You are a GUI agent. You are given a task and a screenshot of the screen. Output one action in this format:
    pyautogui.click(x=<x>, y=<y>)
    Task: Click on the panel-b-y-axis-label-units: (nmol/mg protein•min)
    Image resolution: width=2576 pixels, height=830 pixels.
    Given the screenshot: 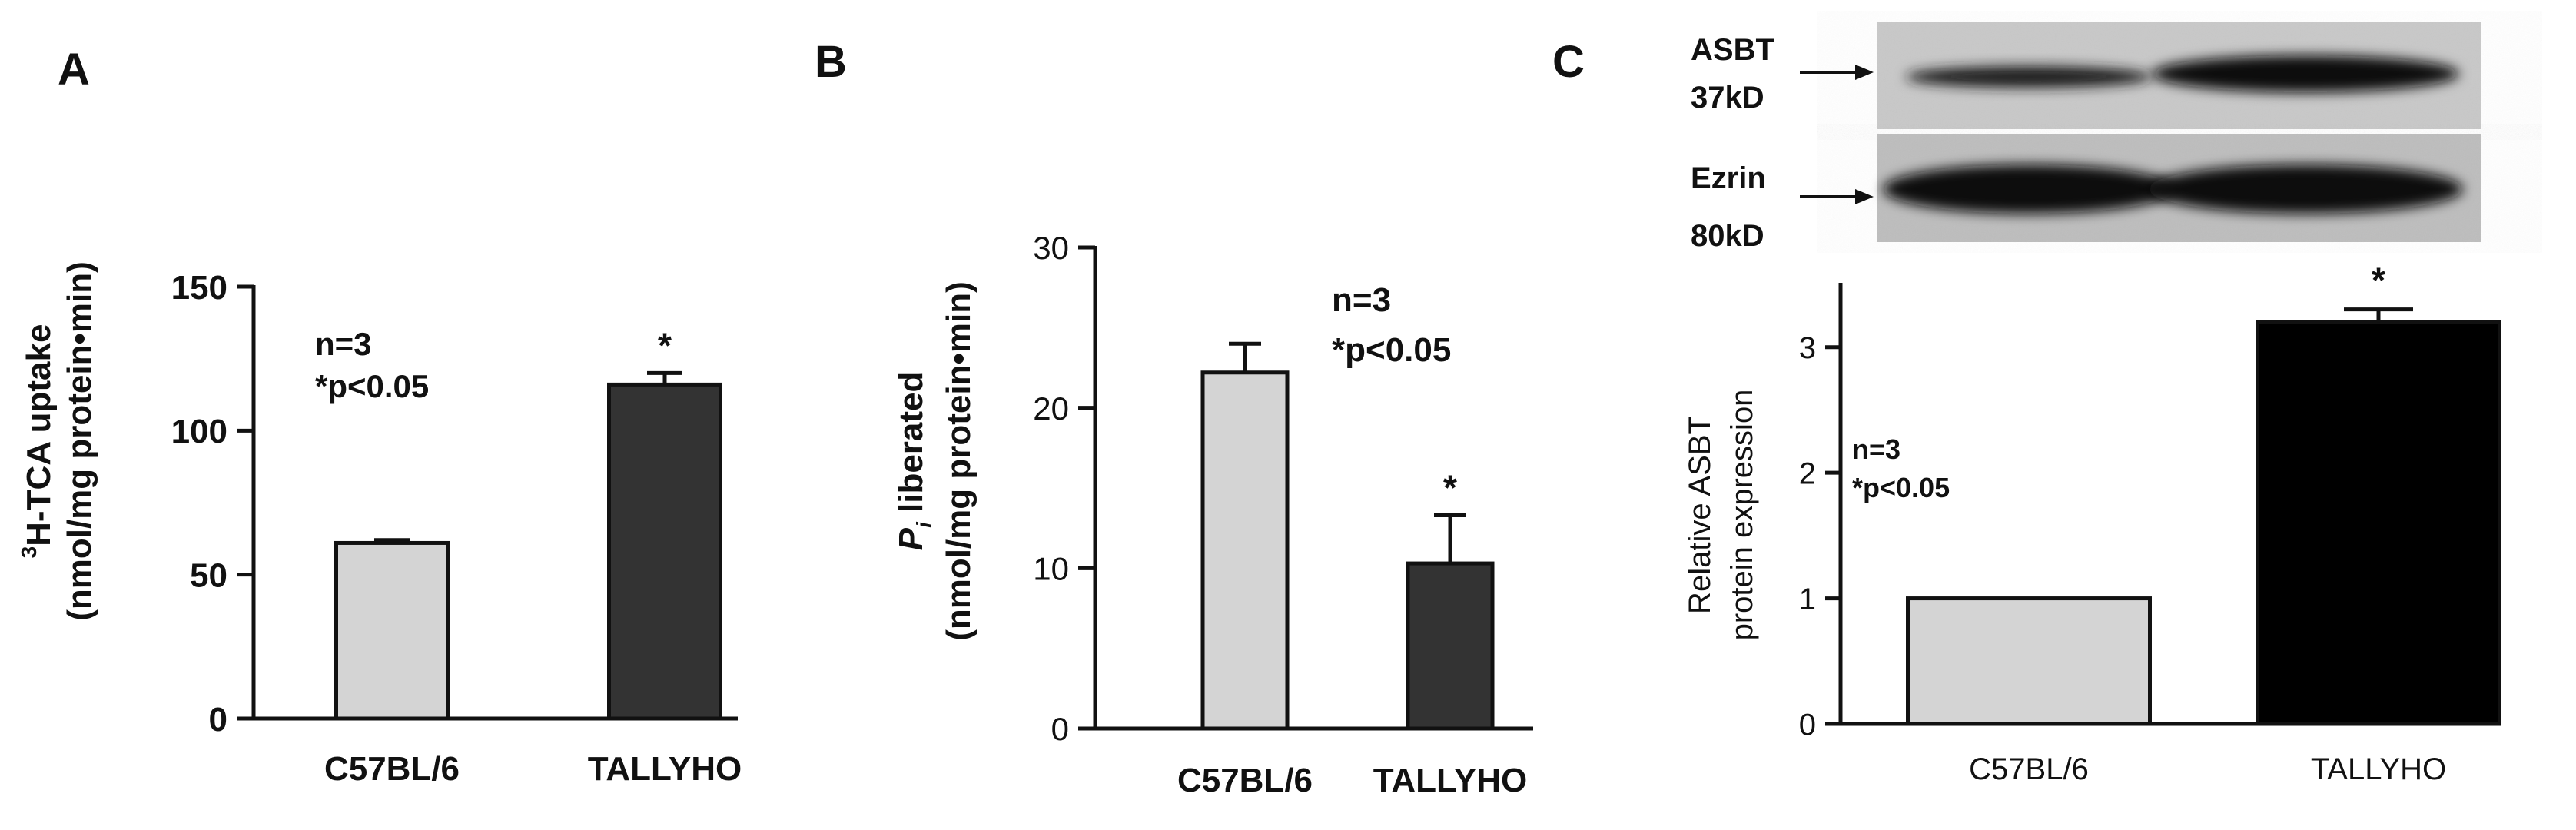 What is the action you would take?
    pyautogui.click(x=959, y=461)
    